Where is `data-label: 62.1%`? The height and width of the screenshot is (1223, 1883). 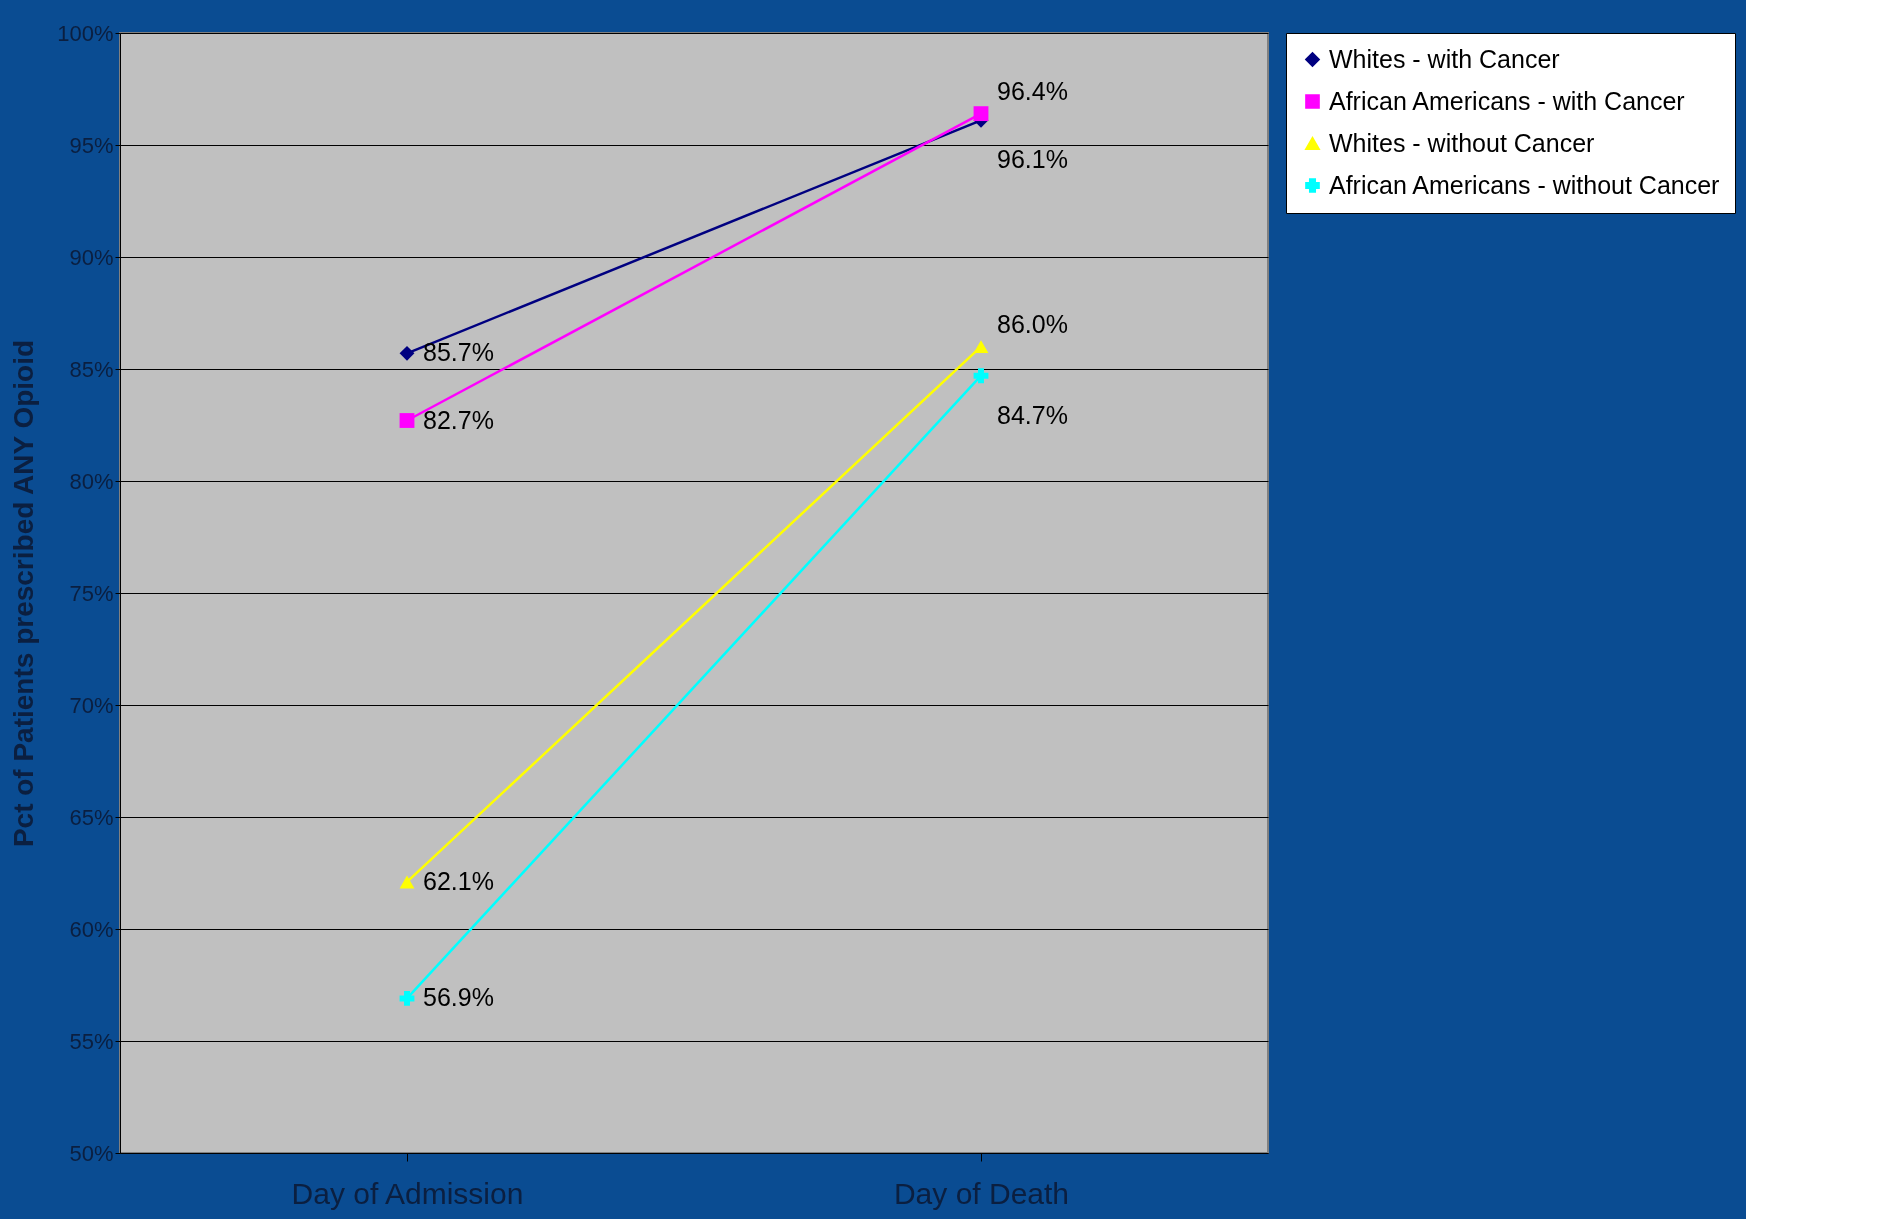 data-label: 62.1% is located at coordinates (458, 880).